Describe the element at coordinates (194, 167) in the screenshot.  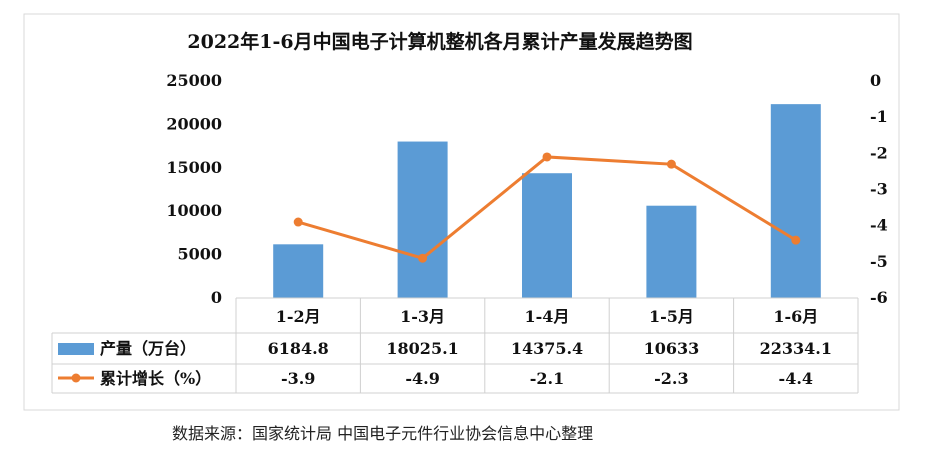
I see `left-axis-tick: 15000` at that location.